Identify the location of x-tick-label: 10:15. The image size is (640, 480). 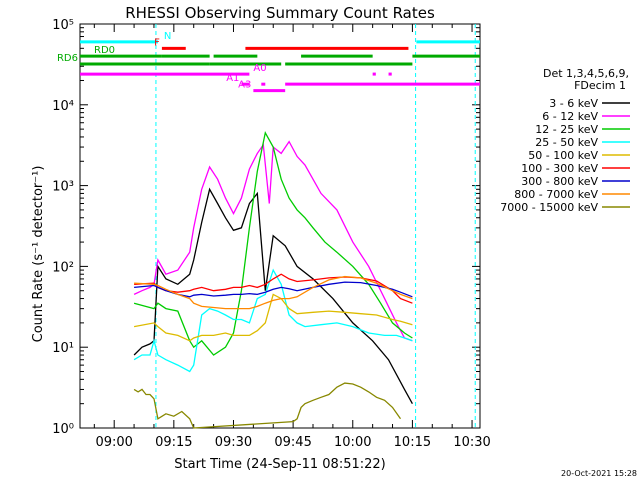
(412, 442).